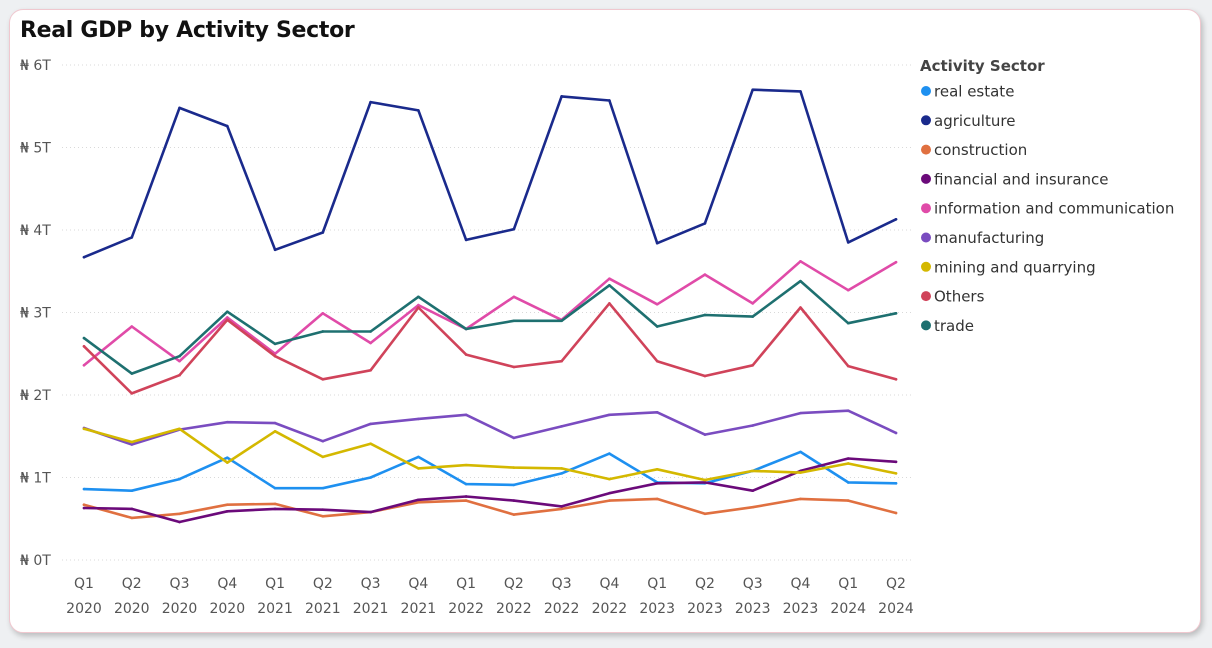  I want to click on series-trade, so click(490, 327).